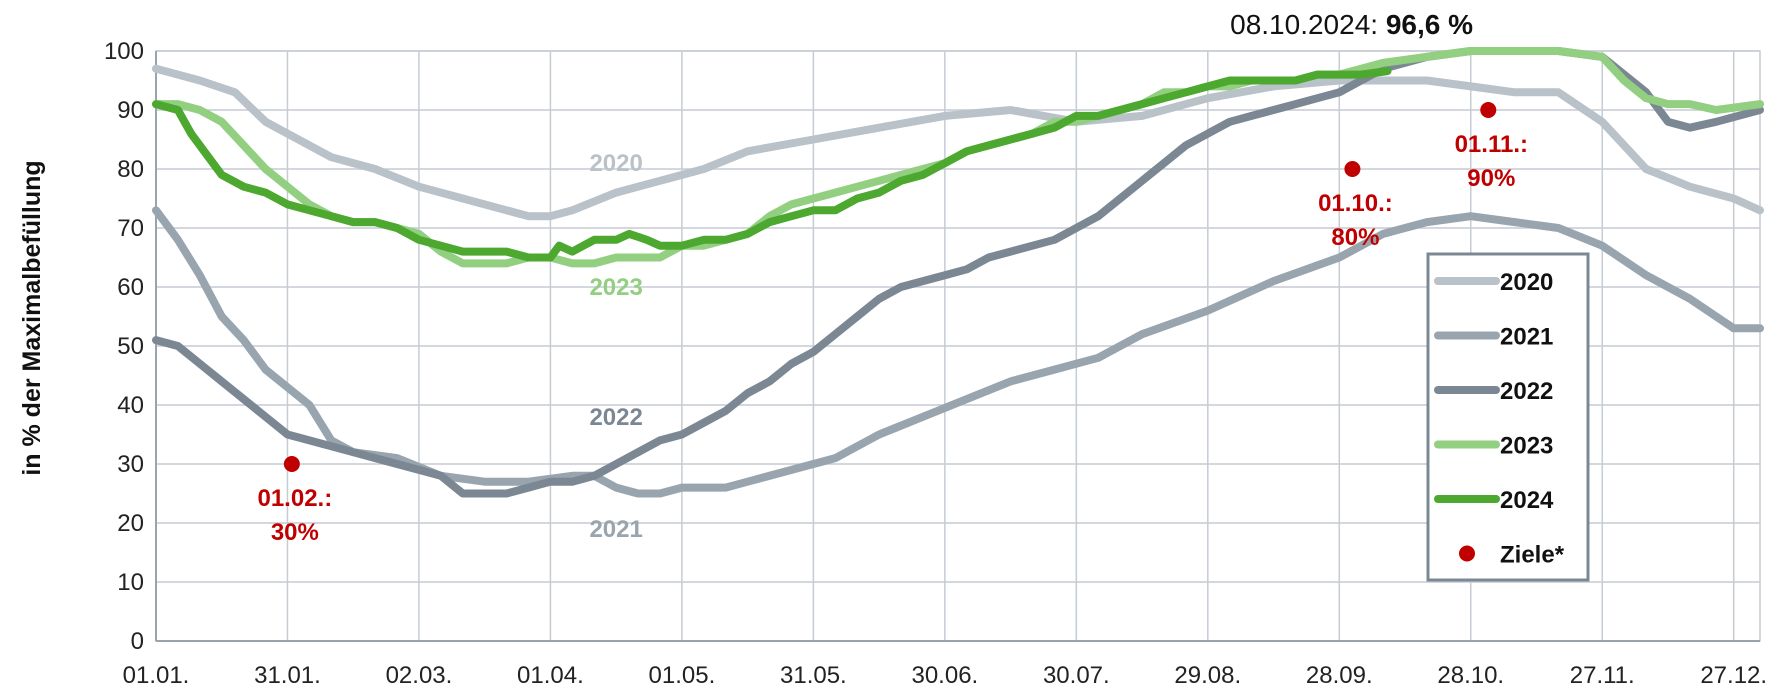 This screenshot has height=698, width=1782. I want to click on y-tick-label: 90, so click(130, 110).